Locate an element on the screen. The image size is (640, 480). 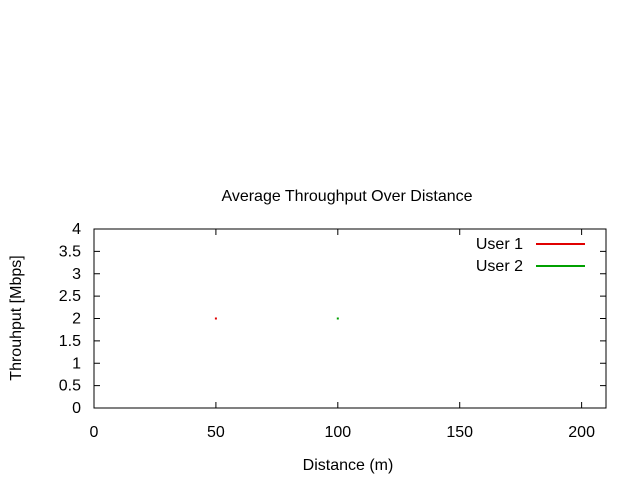
y-tick-label: 1 is located at coordinates (76, 363).